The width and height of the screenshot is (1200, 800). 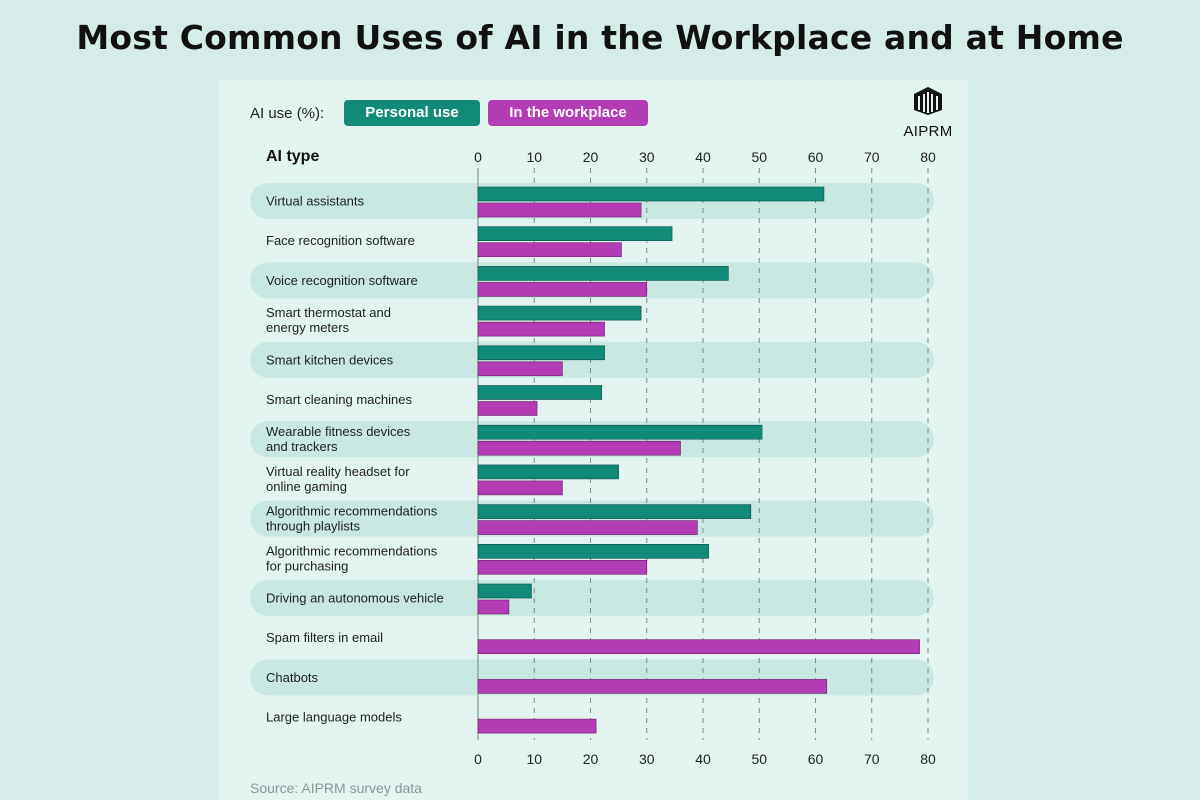 What do you see at coordinates (534, 157) in the screenshot?
I see `x-tick-label-top: 10` at bounding box center [534, 157].